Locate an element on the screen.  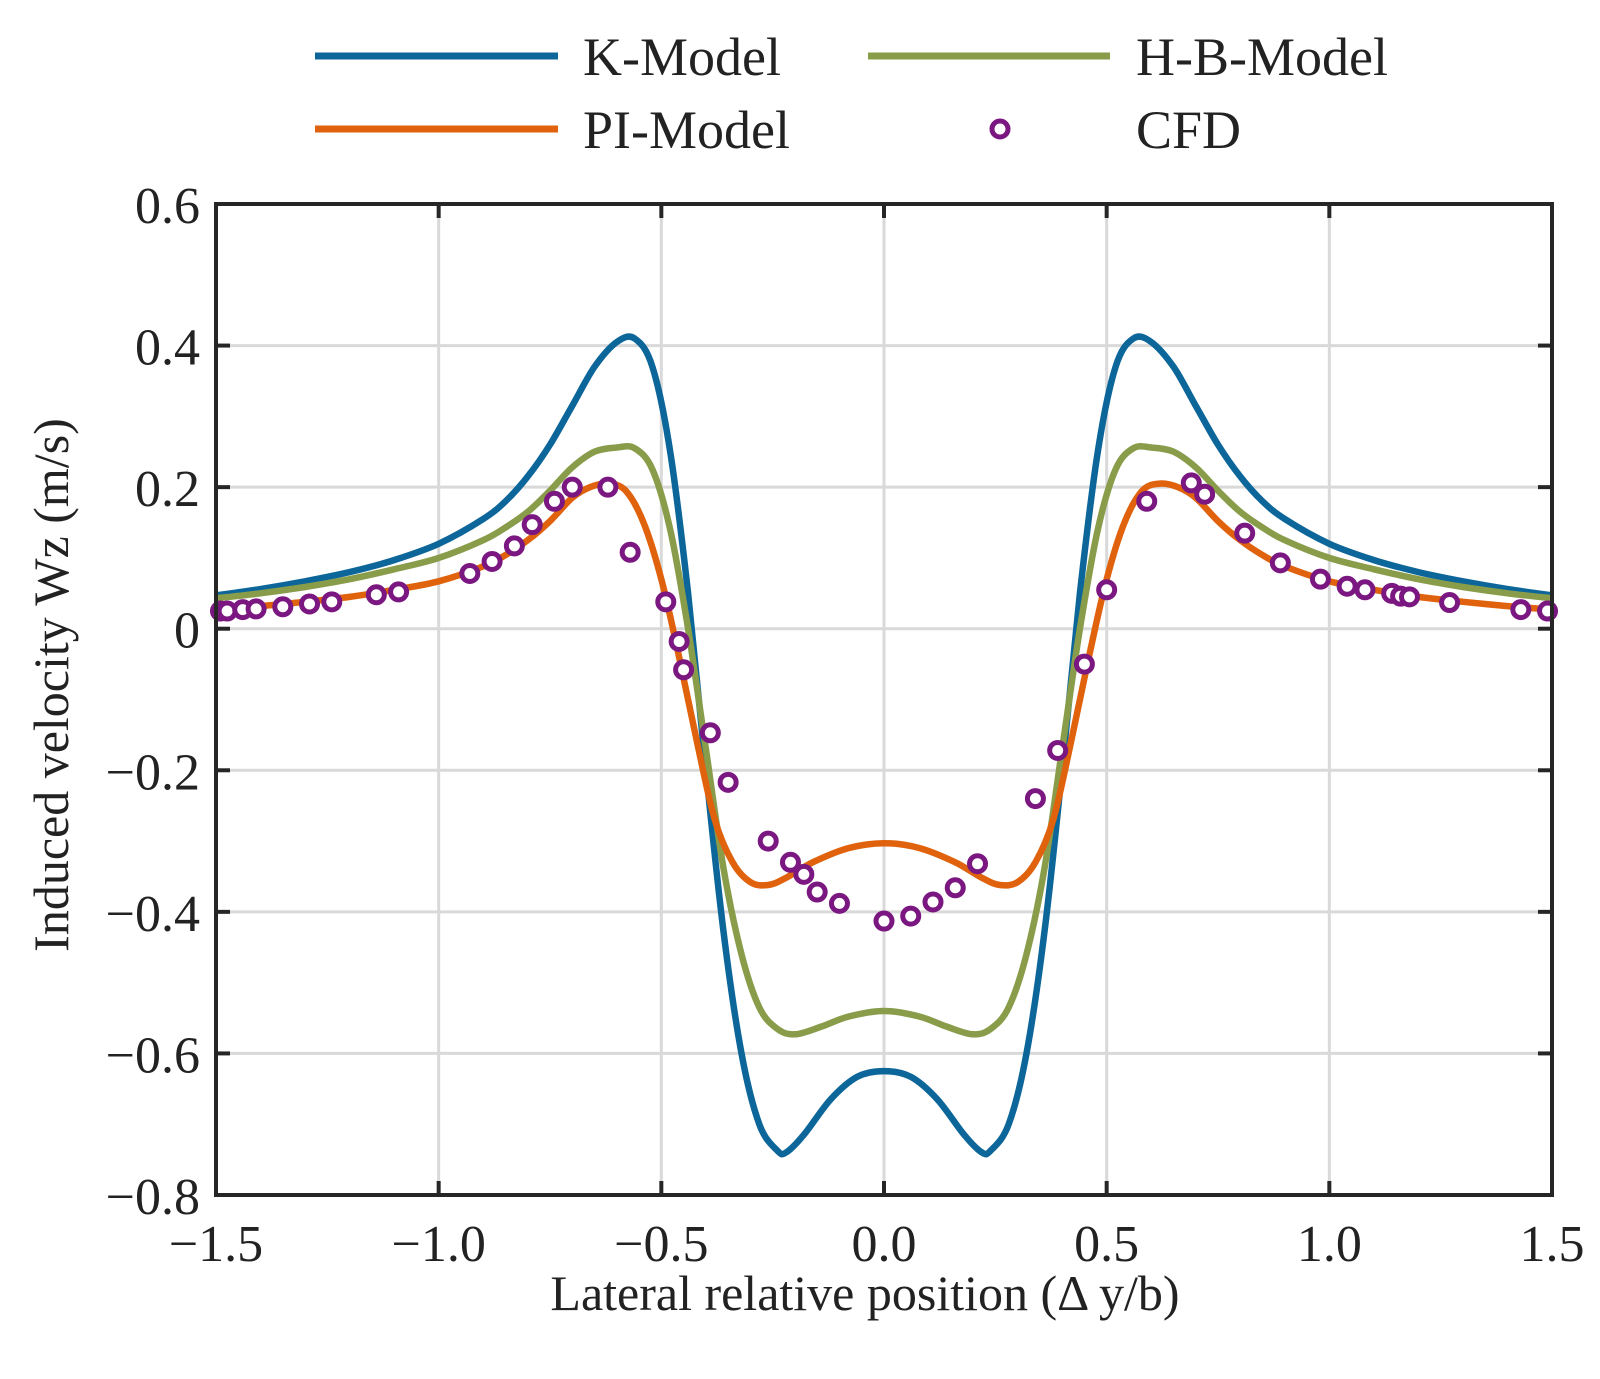
legend-label-h-b-model: H-B-Model is located at coordinates (1262, 57).